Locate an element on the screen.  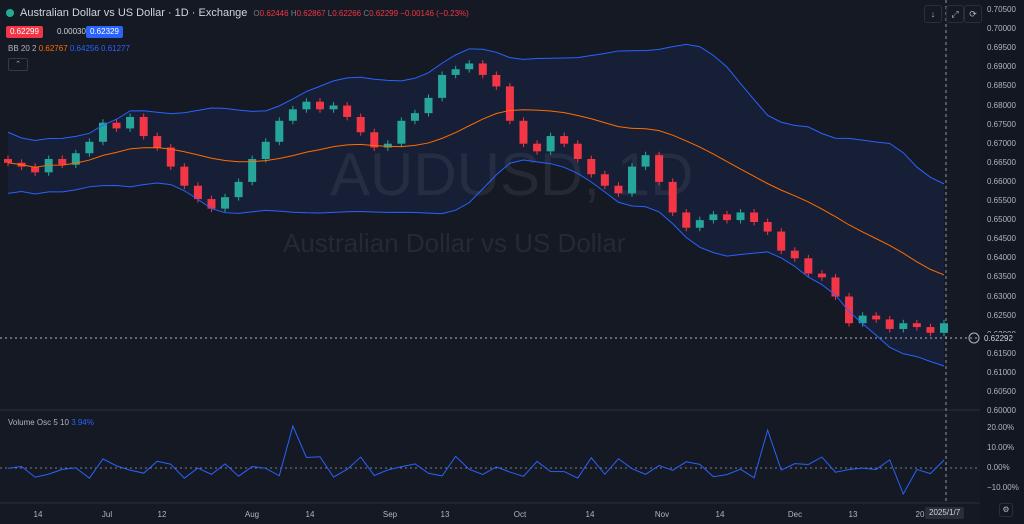
buy-button: 0.62329 is located at coordinates (104, 32).